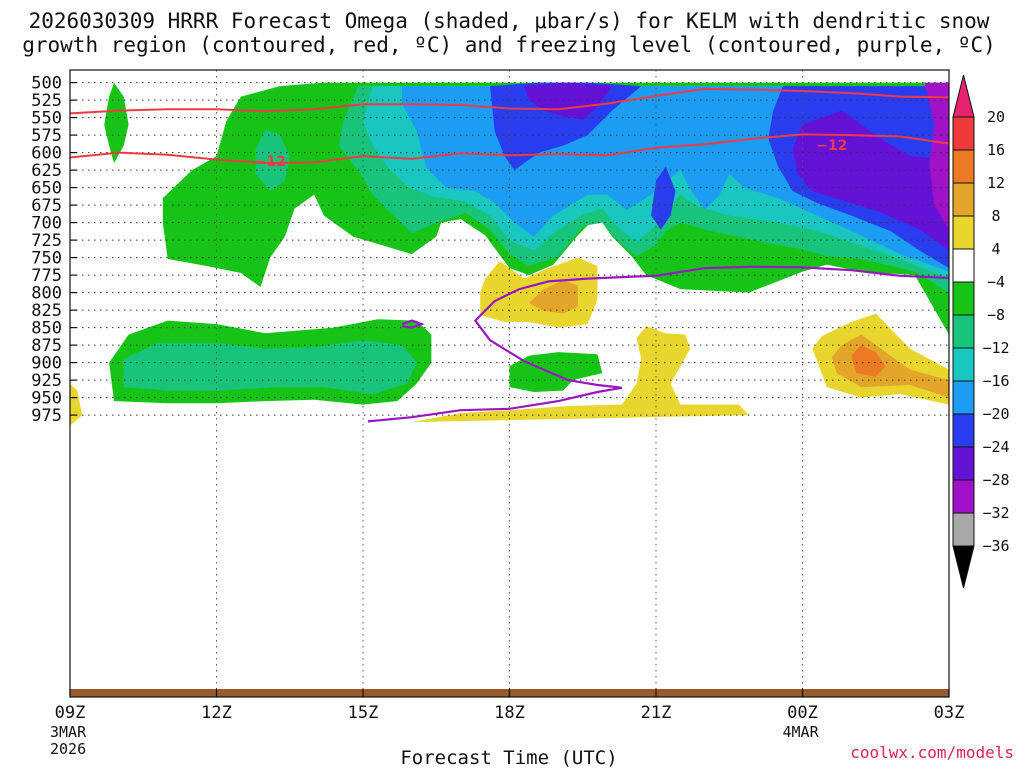 The height and width of the screenshot is (768, 1024). I want to click on y-tick-label-775: 775, so click(46, 276).